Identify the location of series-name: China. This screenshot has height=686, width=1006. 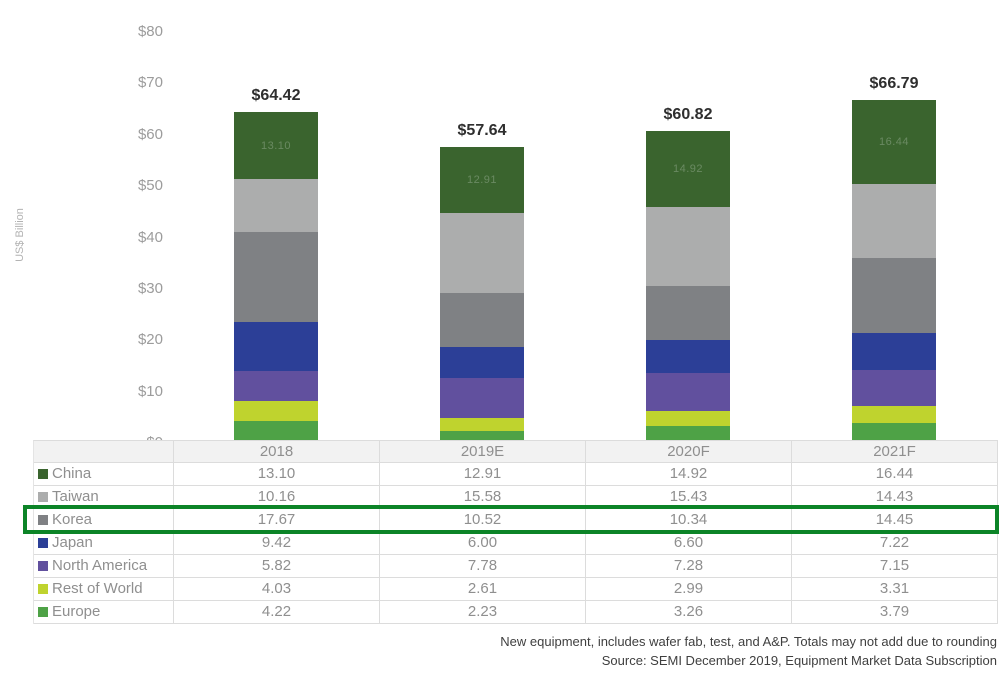
(72, 473).